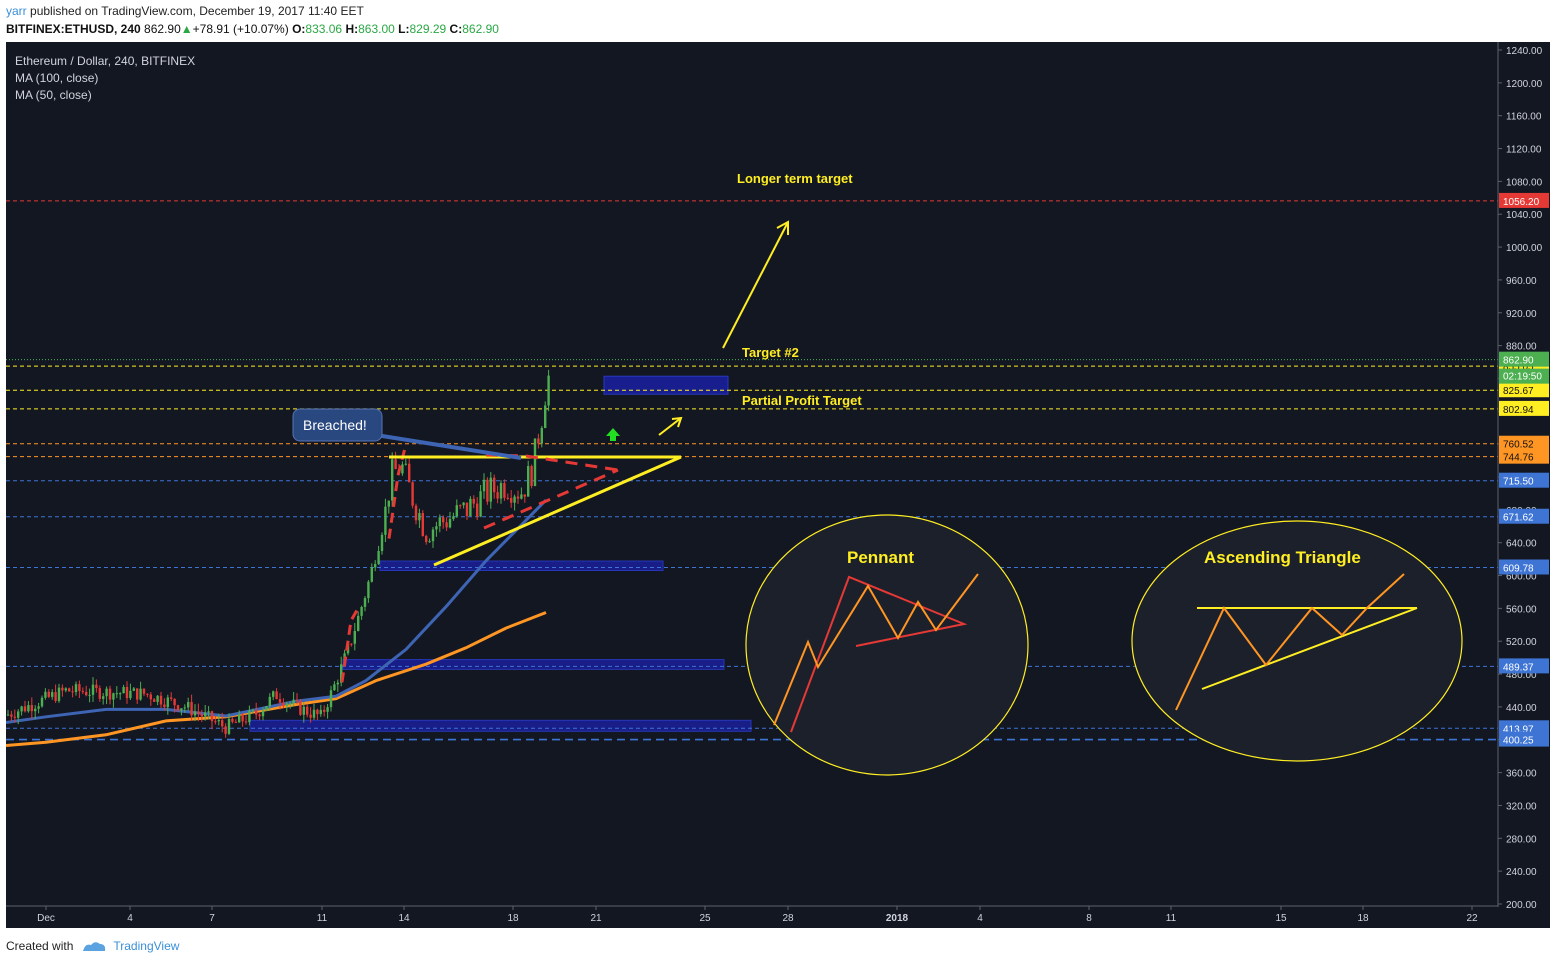 Image resolution: width=1556 pixels, height=964 pixels. Describe the element at coordinates (1521, 609) in the screenshot. I see `y-tick-label: 560.00` at that location.